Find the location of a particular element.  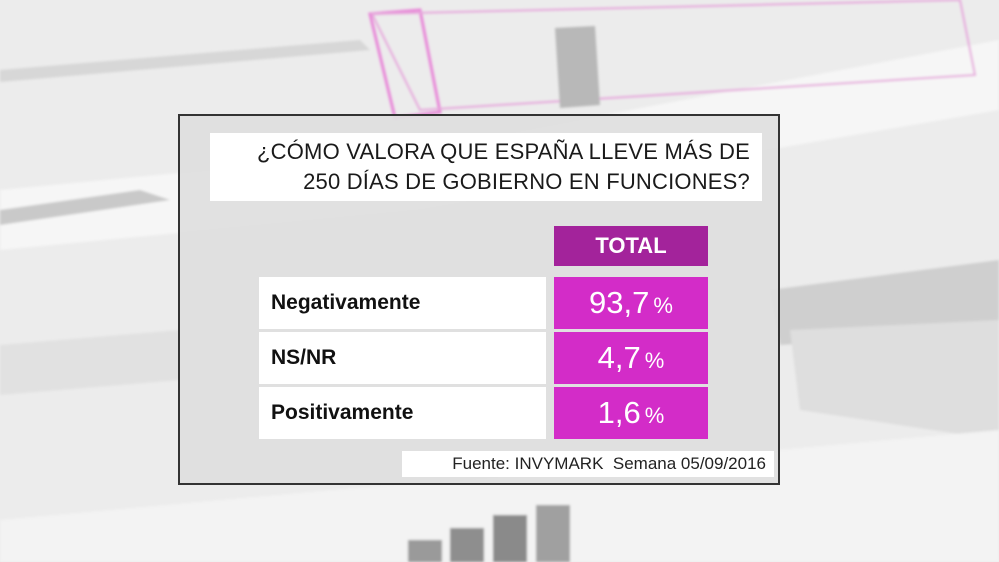

question-line-1: ¿CÓMO VALORA QUE ESPAÑA LLEVE MÁS DE is located at coordinates (503, 151).